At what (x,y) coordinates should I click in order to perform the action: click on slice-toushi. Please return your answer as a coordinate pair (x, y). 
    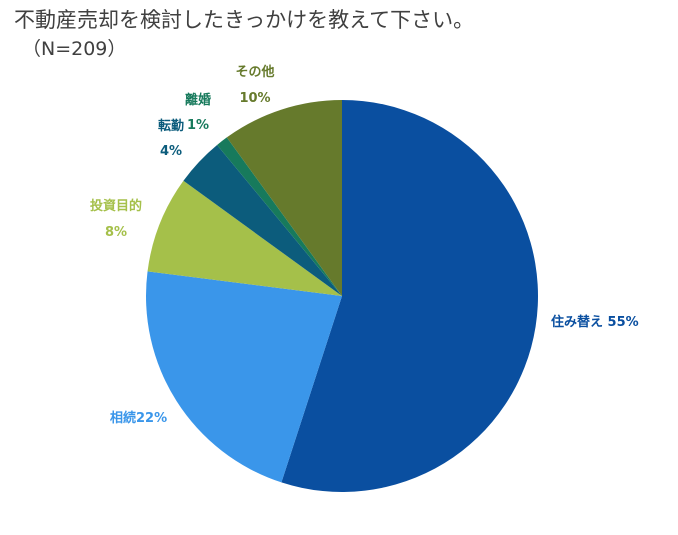
    Looking at the image, I should click on (244, 238).